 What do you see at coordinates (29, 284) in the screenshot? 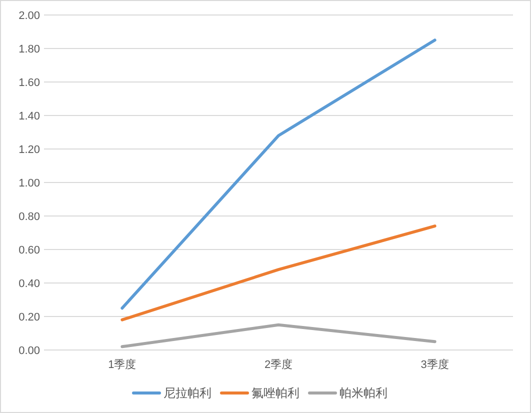
I see `y-tick-label: 0.40` at bounding box center [29, 284].